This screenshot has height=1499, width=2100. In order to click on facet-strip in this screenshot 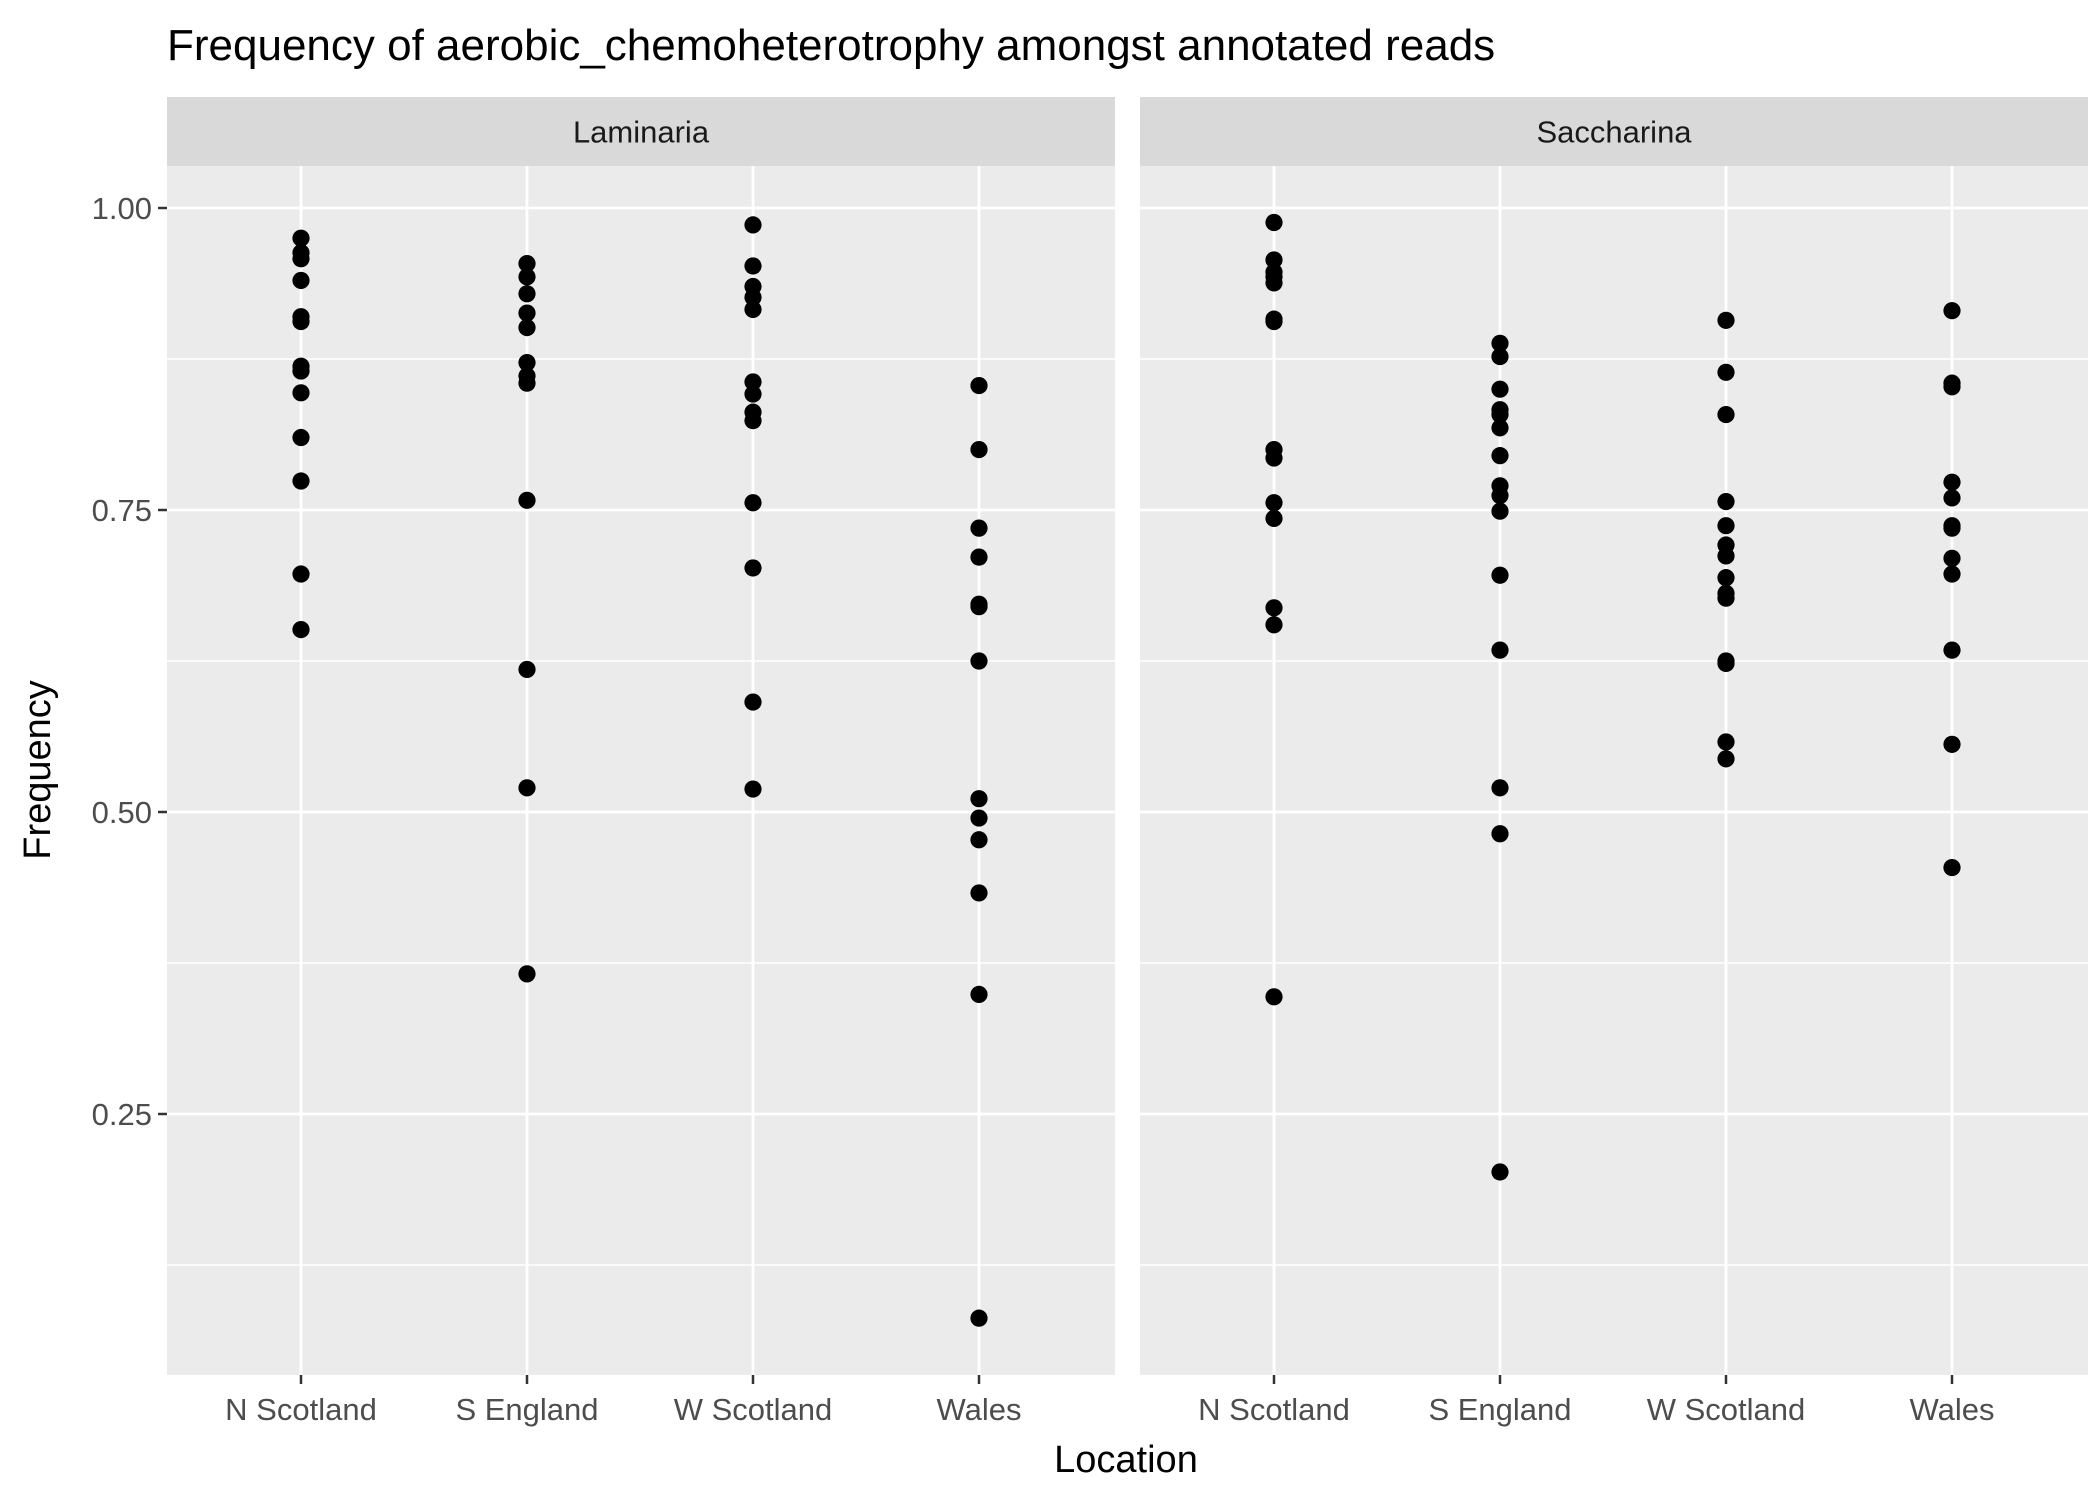, I will do `click(1614, 131)`.